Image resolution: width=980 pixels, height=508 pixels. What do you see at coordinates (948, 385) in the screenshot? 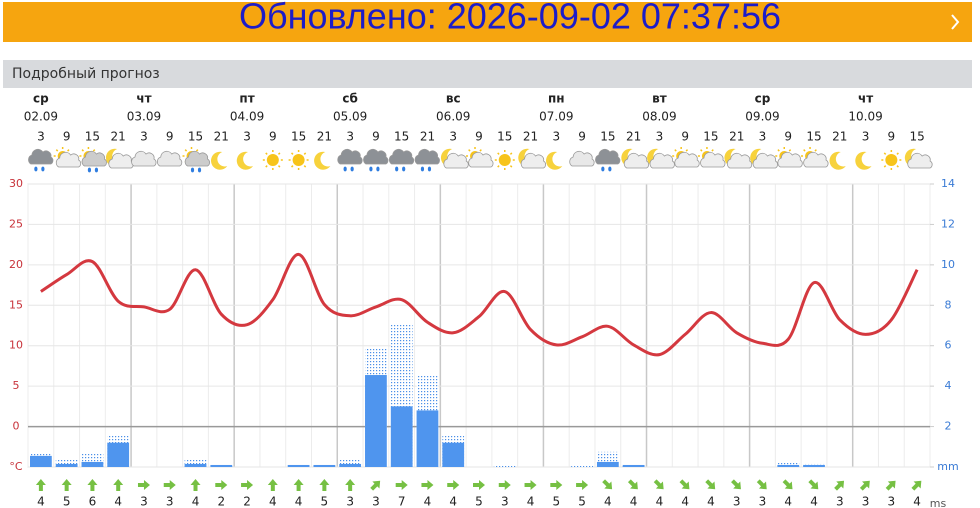
I see `y2-tick-label: 4` at bounding box center [948, 385].